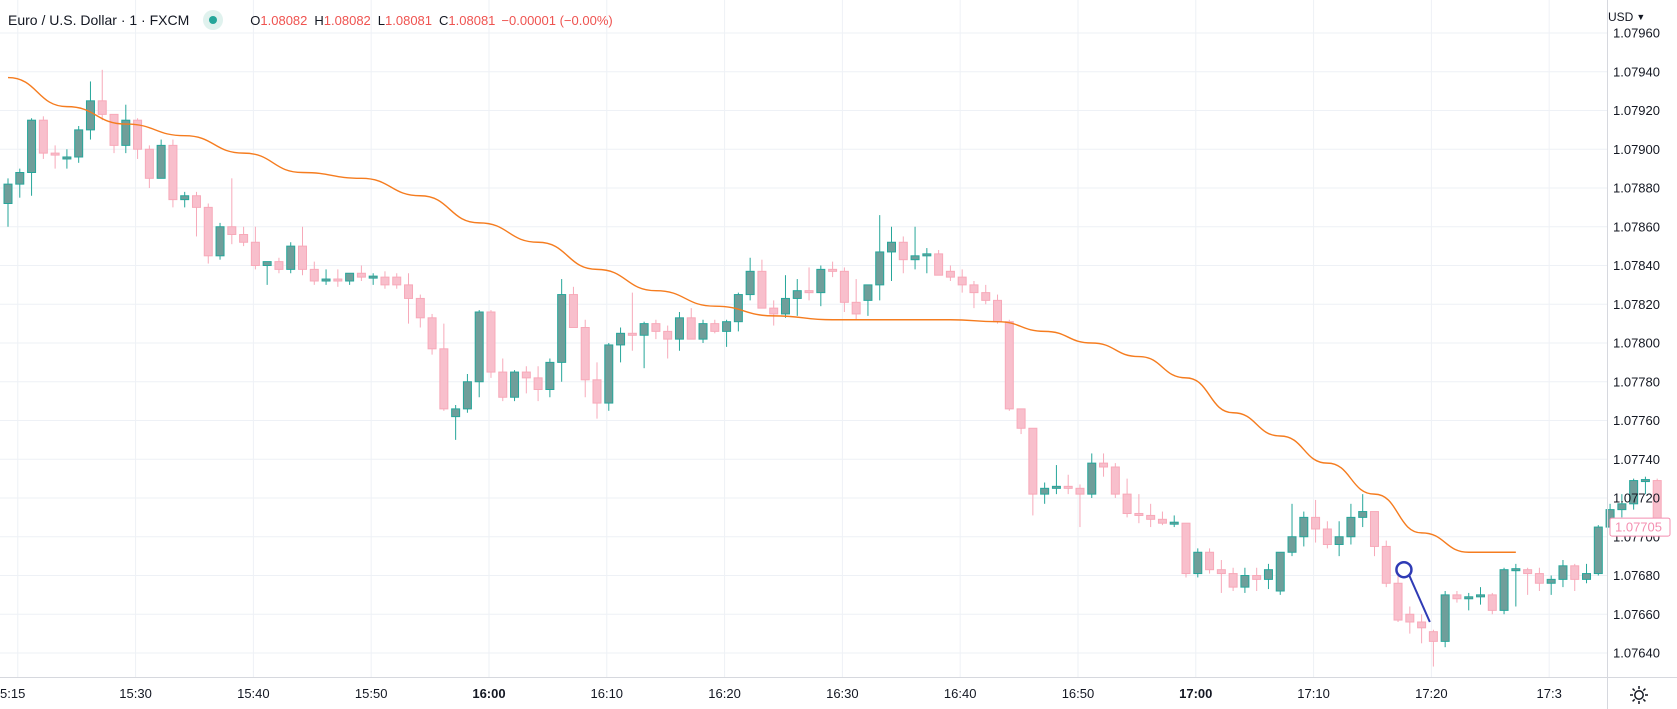 The image size is (1677, 709). Describe the element at coordinates (99, 20) in the screenshot. I see `symbol-title: Euro / U.S. Dollar · 1 · FXCM` at that location.